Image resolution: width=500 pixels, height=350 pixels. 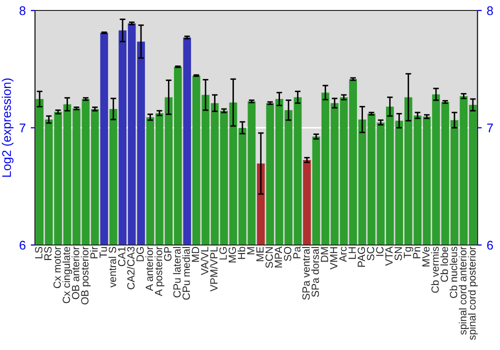 What do you see at coordinates (490, 11) in the screenshot?
I see `y2-tick-label: 8` at bounding box center [490, 11].